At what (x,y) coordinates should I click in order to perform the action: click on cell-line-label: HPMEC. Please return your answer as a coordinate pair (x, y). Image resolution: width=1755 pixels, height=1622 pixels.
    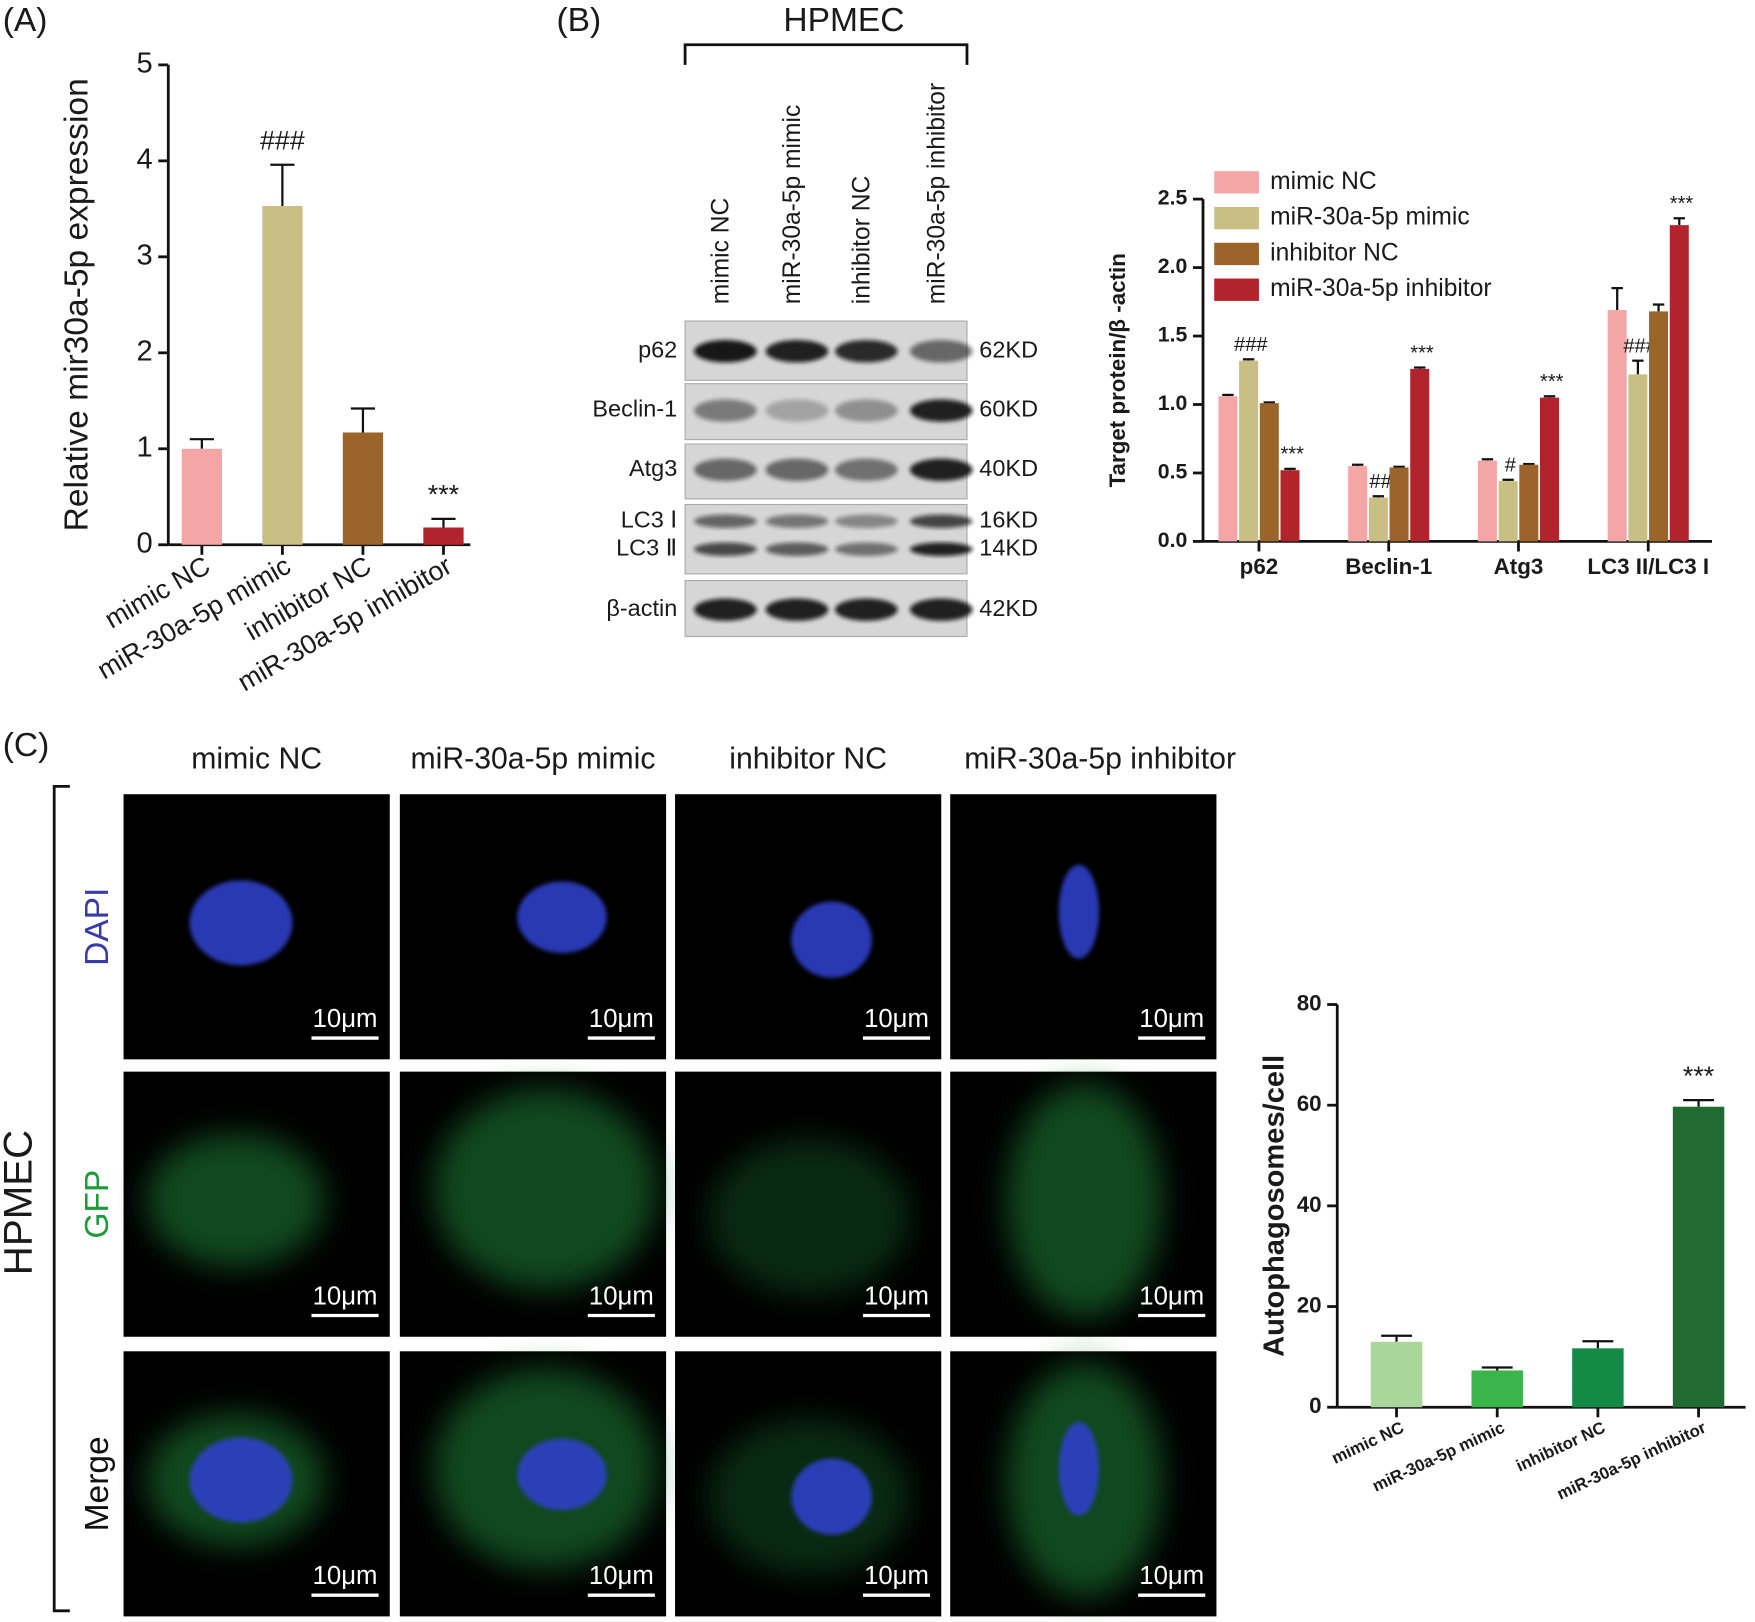
    Looking at the image, I should click on (20, 1202).